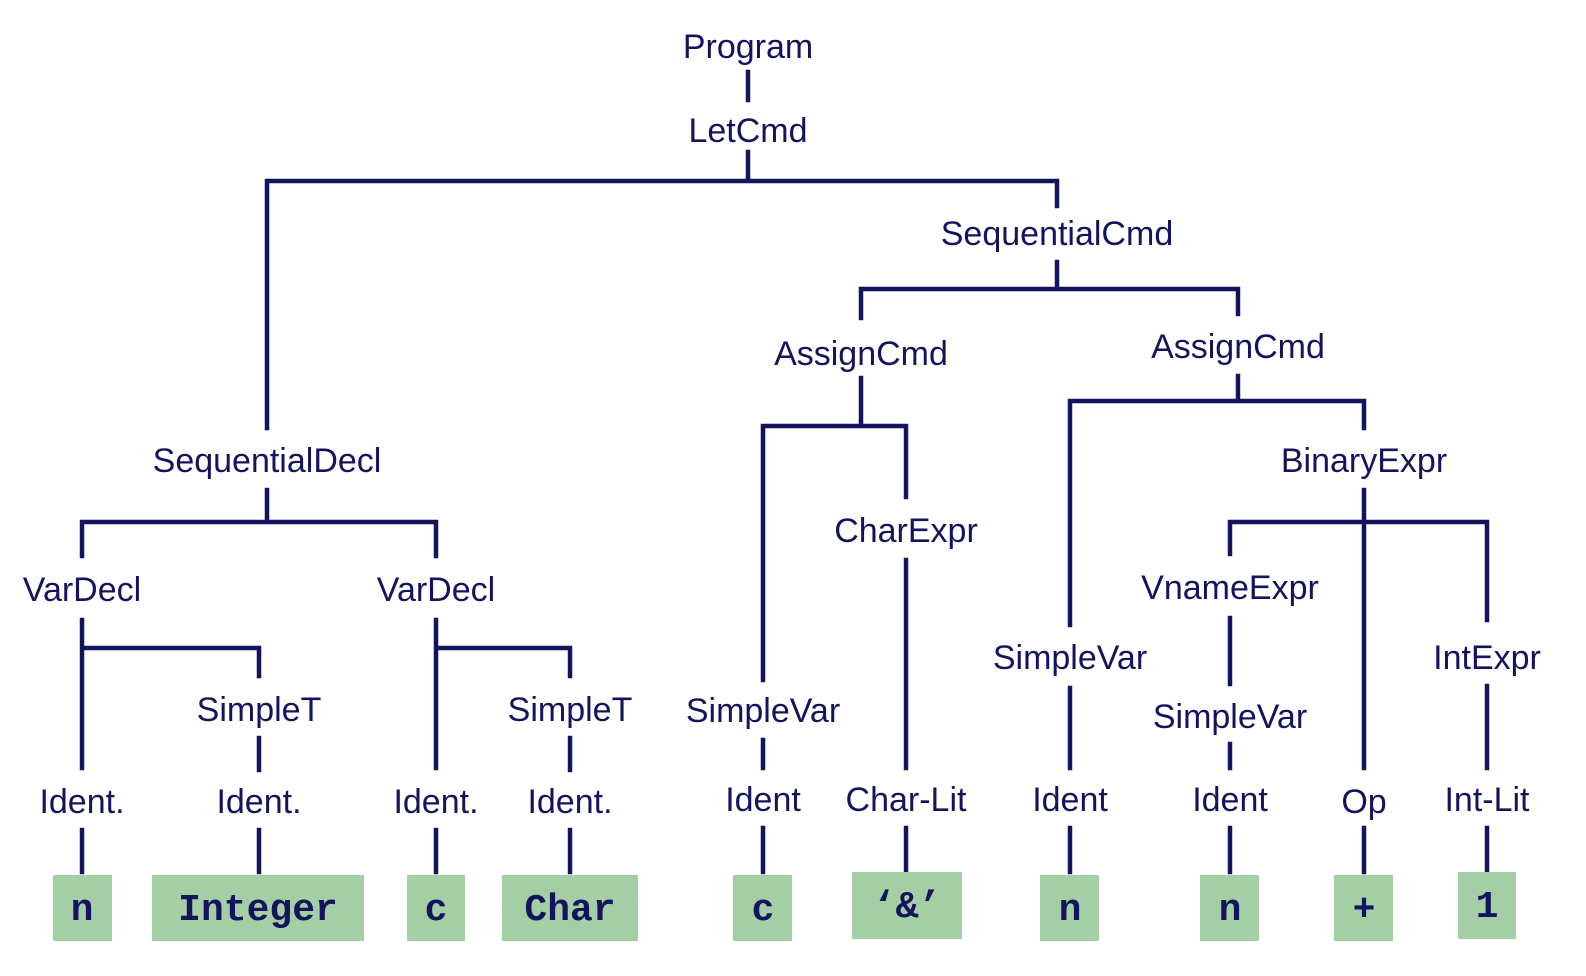 This screenshot has width=1586, height=976. I want to click on node-intlit: Int-Lit, so click(1487, 800).